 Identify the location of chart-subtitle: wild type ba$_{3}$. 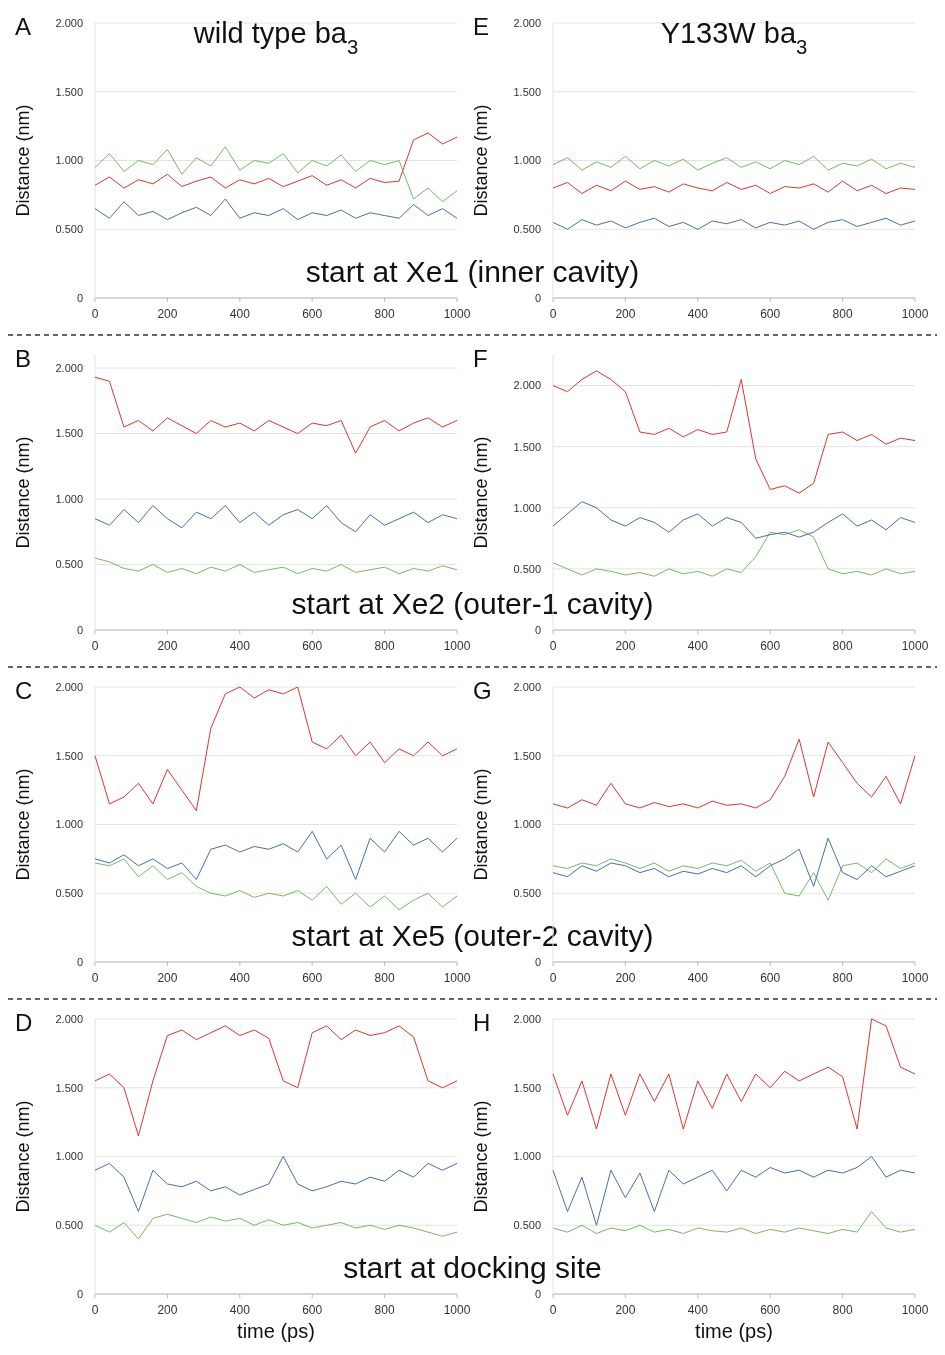
(275, 37).